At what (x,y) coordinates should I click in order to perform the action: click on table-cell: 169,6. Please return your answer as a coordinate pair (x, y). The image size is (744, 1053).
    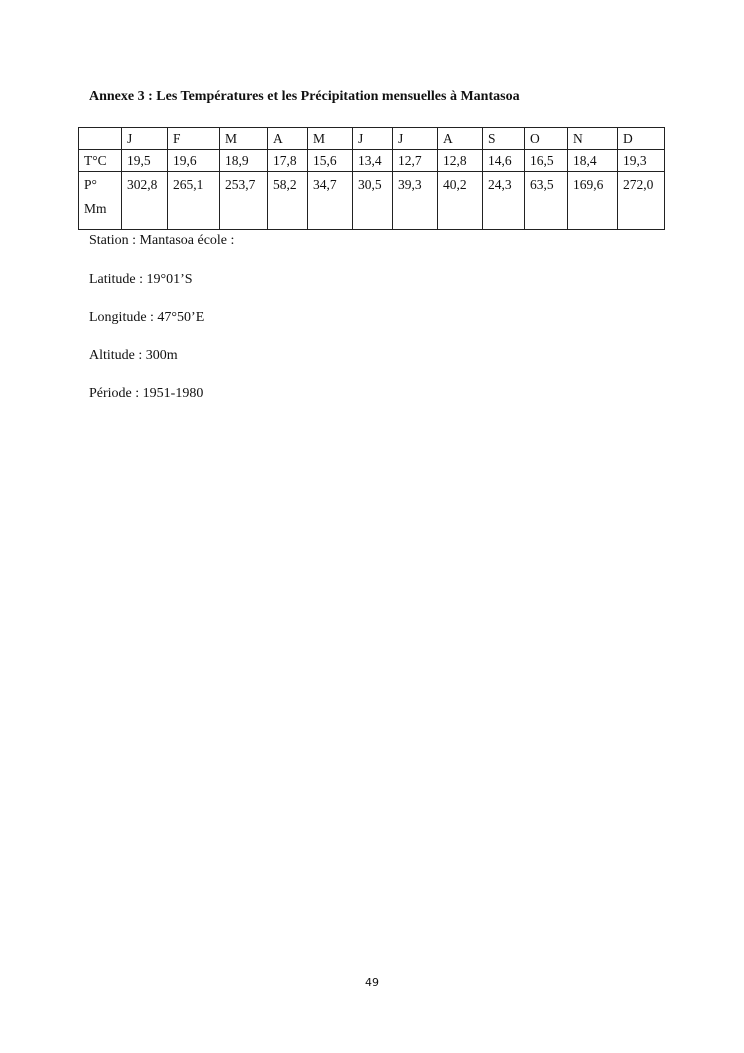
    Looking at the image, I should click on (592, 200).